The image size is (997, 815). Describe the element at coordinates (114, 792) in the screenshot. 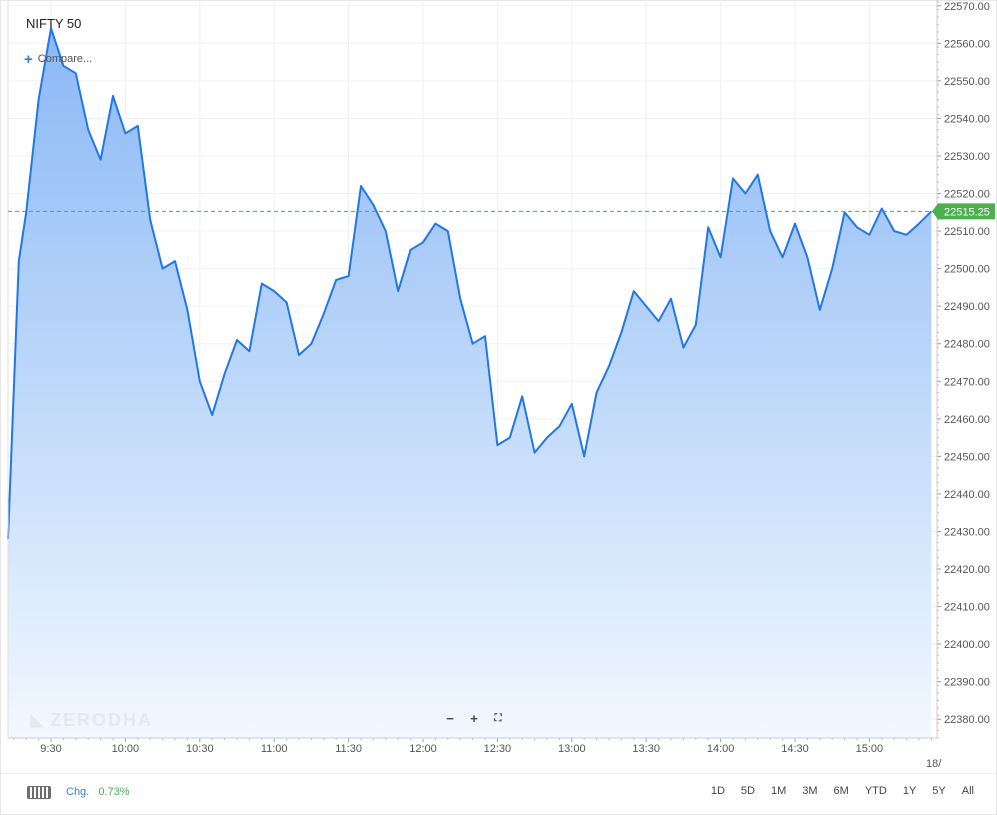

I see `change-value: 0.73%` at that location.